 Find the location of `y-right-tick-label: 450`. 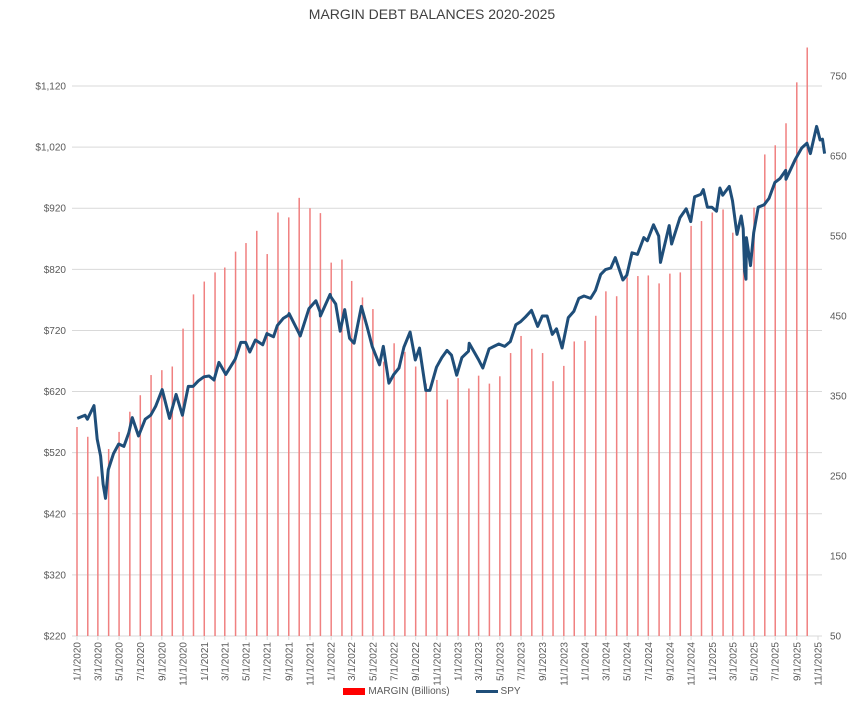

y-right-tick-label: 450 is located at coordinates (838, 317).